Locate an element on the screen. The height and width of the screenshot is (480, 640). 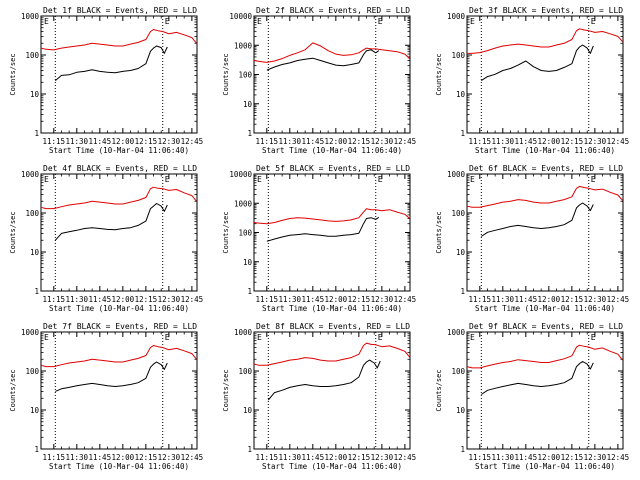
panel-title: Det 6f BLACK = Events, RED = LLD is located at coordinates (546, 168).